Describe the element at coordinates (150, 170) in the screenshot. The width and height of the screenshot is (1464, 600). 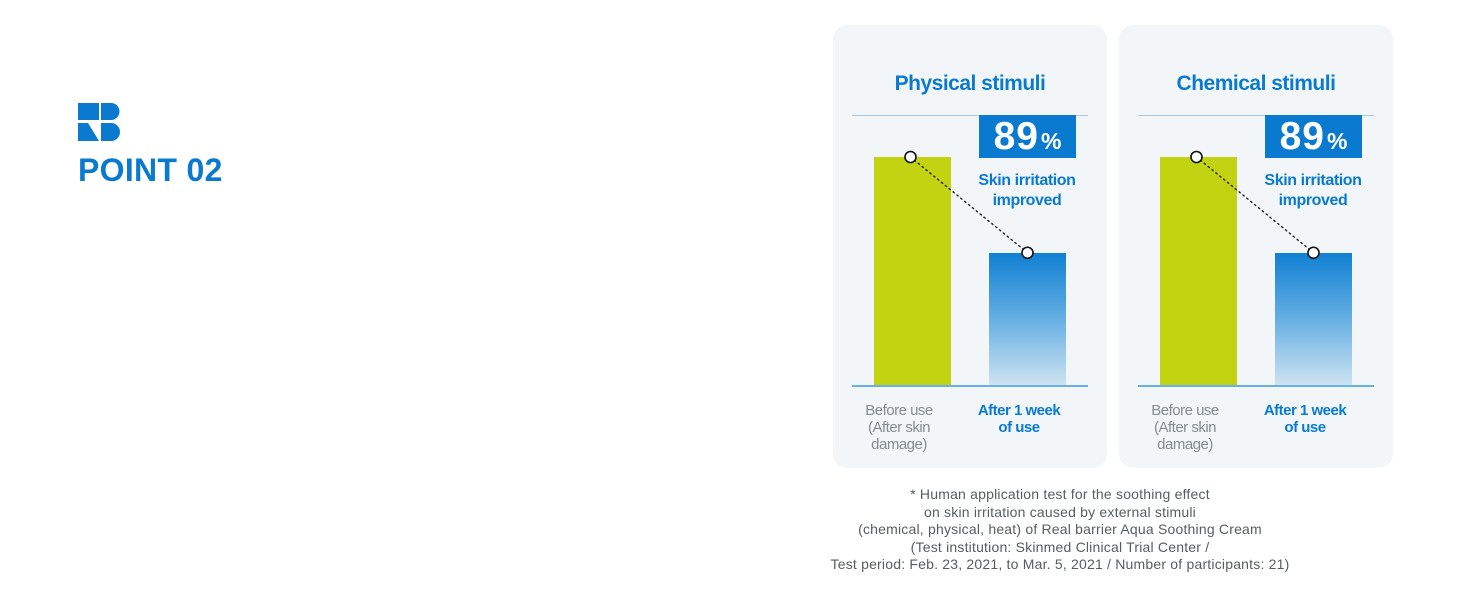
I see `point-title: POINT 02` at that location.